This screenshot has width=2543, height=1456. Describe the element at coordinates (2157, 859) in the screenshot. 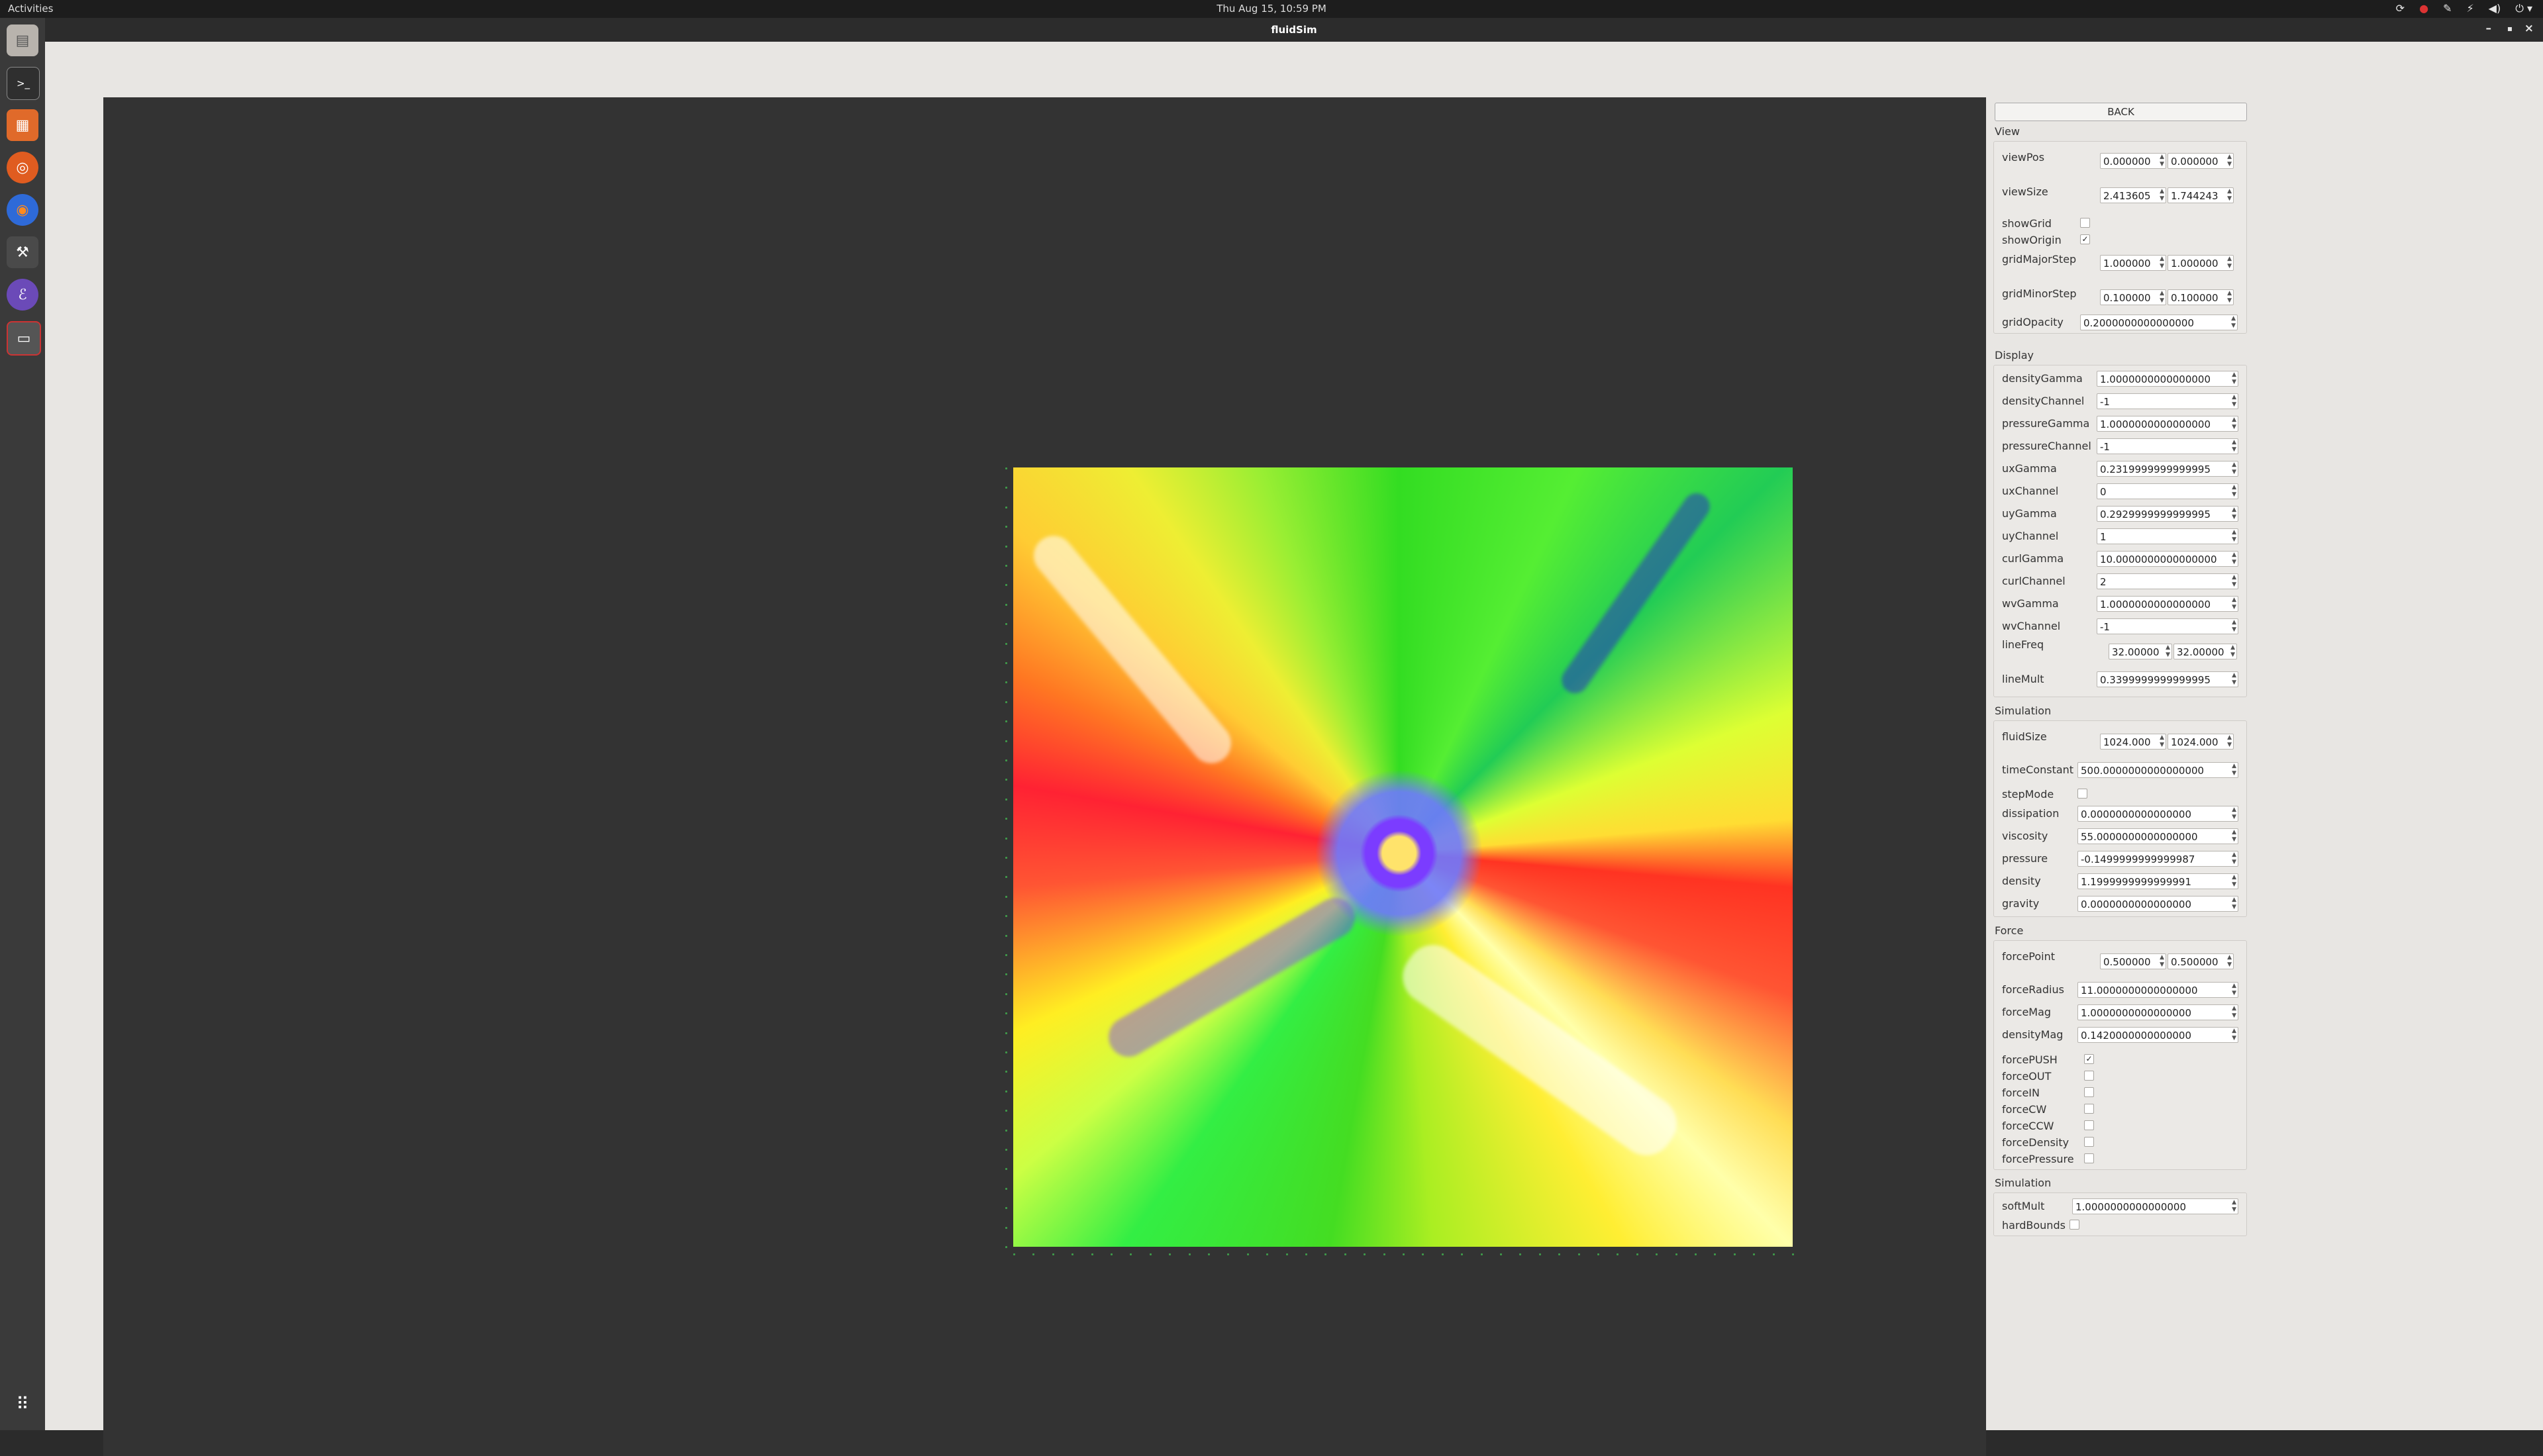

I see `pressure-field: -0.1499999999999987 ▲ ▼` at that location.